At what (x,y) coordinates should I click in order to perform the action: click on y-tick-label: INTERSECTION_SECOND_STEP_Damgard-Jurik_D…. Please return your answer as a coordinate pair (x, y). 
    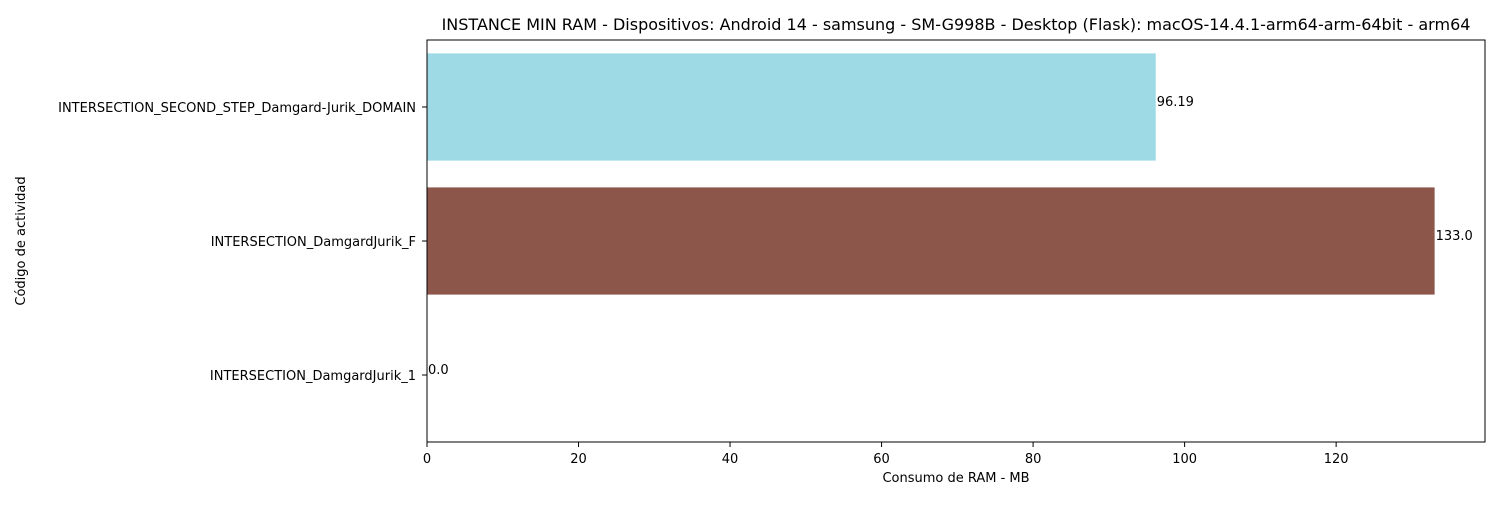
    Looking at the image, I should click on (237, 108).